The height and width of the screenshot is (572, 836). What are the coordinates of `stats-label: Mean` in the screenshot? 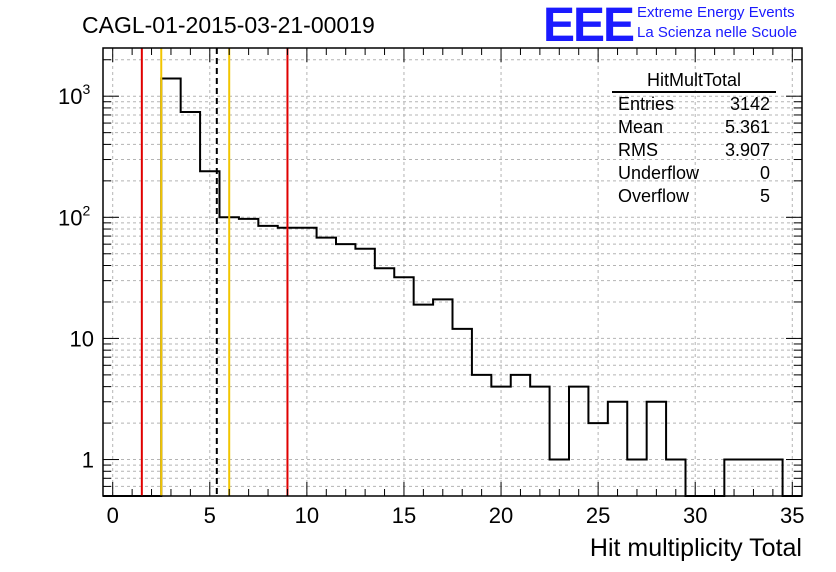 It's located at (641, 127).